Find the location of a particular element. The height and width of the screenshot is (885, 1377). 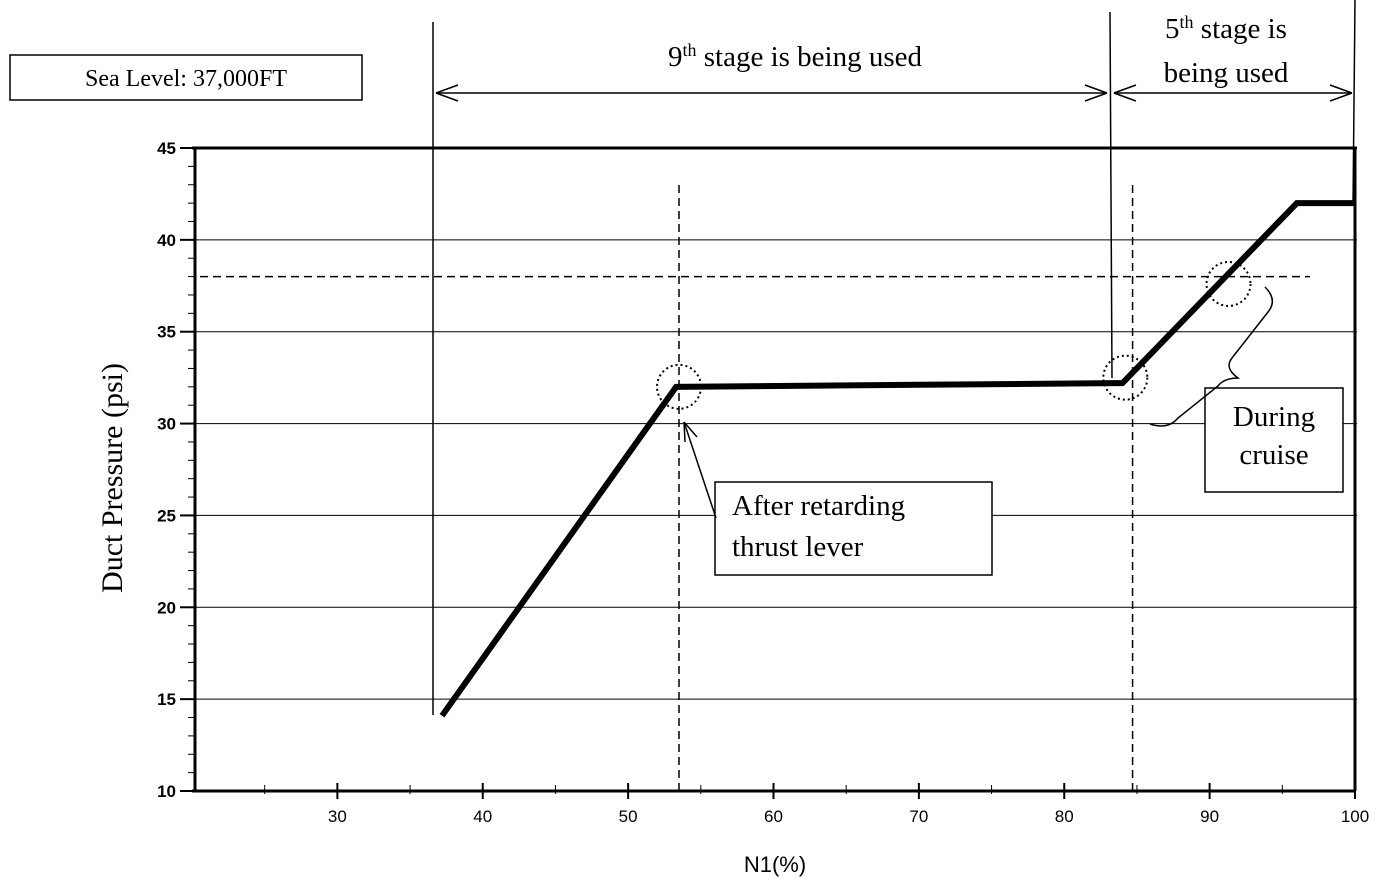

x-axis-label: N1(%) is located at coordinates (775, 864).